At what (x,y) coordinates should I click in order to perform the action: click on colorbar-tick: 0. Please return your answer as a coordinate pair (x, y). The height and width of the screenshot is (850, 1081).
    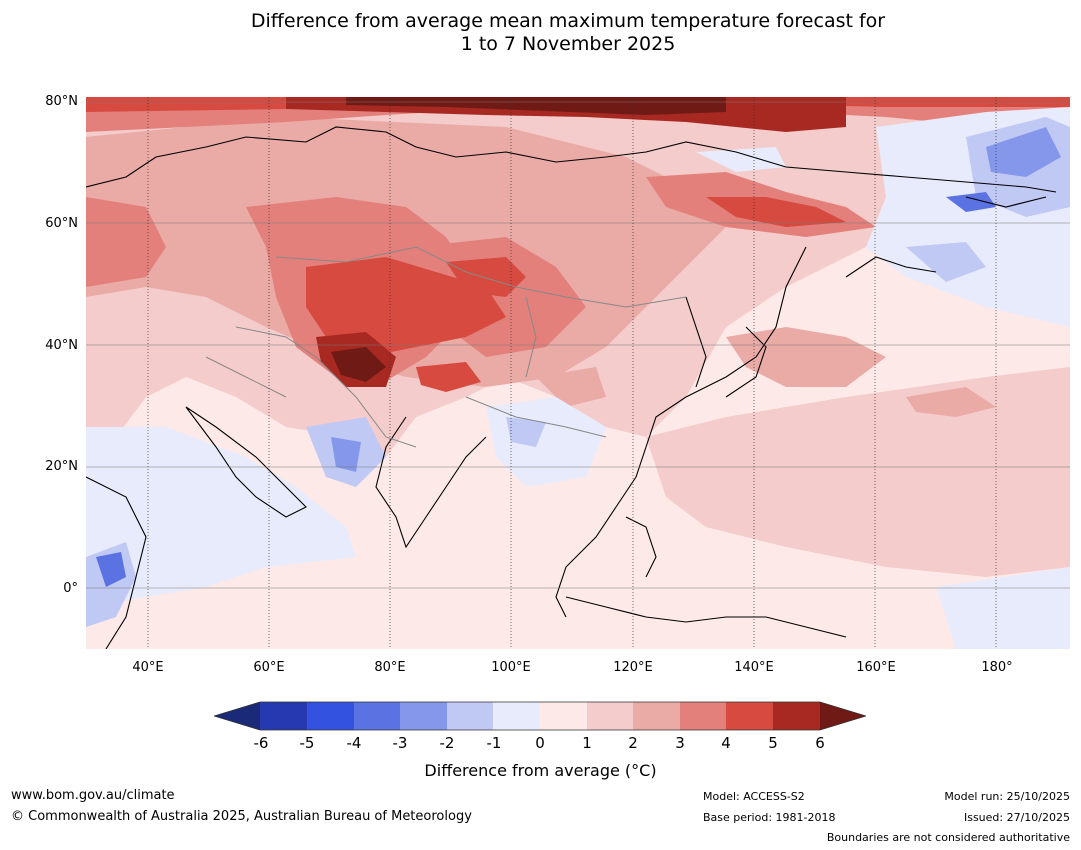
    Looking at the image, I should click on (540, 743).